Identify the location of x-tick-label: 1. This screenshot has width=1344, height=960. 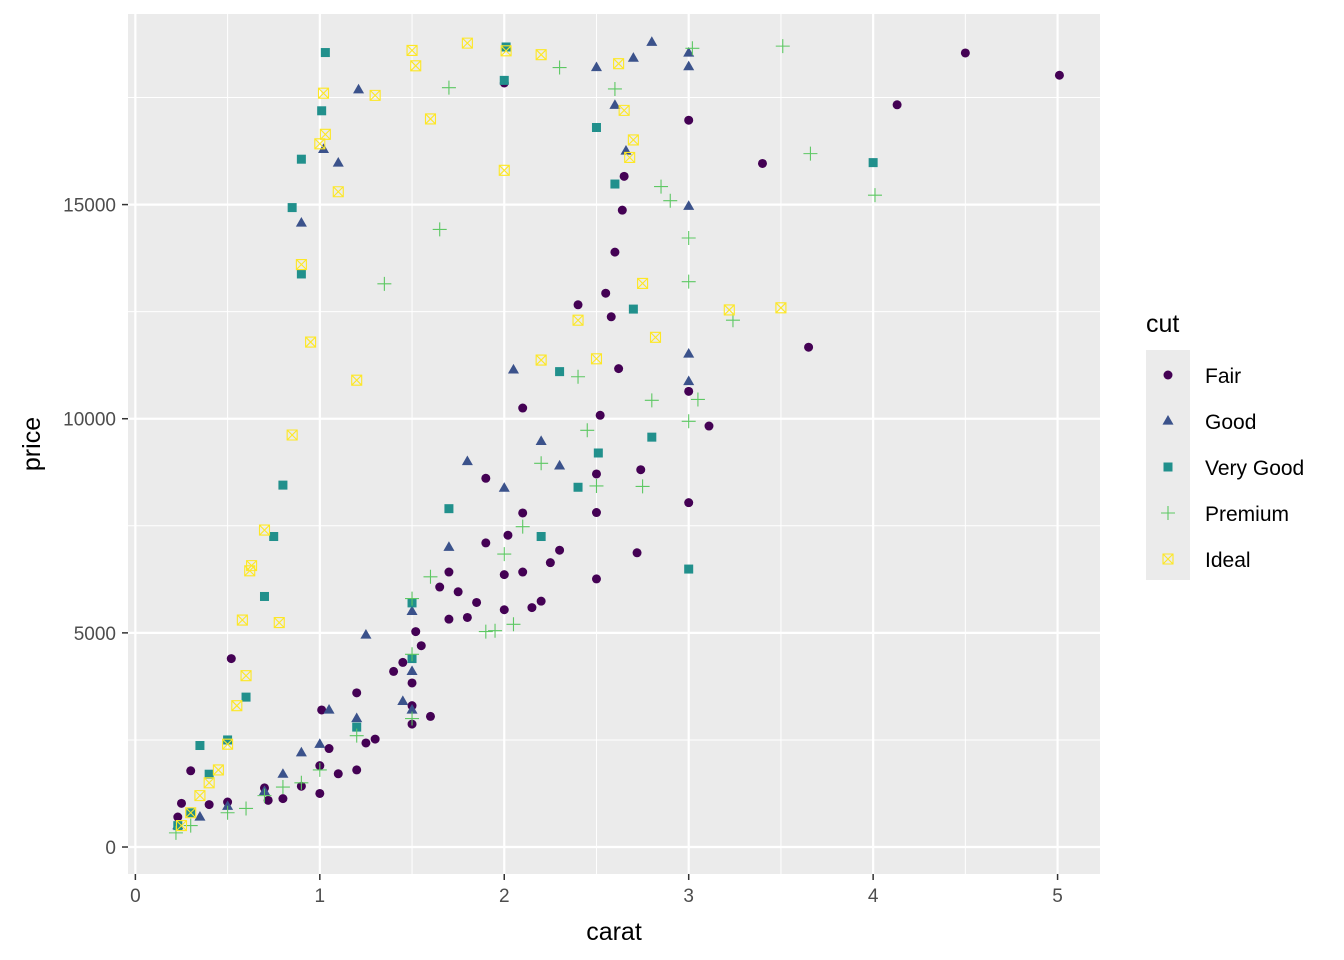
(320, 896).